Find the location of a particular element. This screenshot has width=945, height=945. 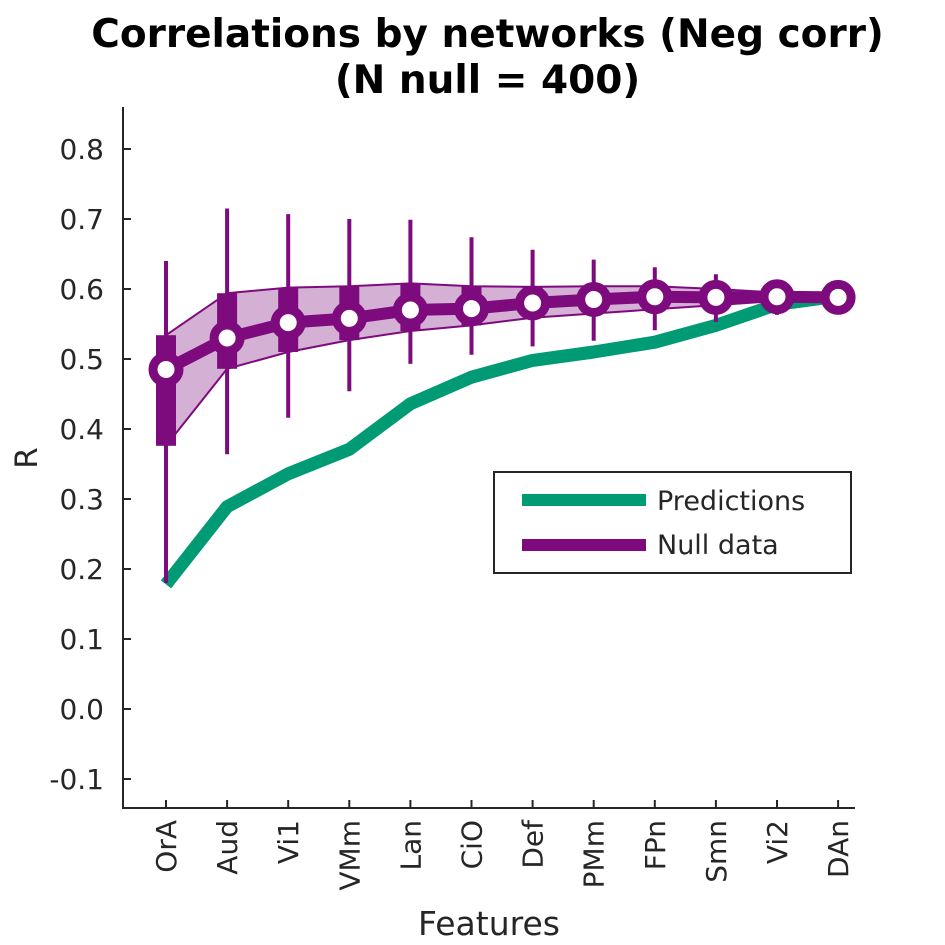

x-tick-label-cio: CiO is located at coordinates (472, 844).